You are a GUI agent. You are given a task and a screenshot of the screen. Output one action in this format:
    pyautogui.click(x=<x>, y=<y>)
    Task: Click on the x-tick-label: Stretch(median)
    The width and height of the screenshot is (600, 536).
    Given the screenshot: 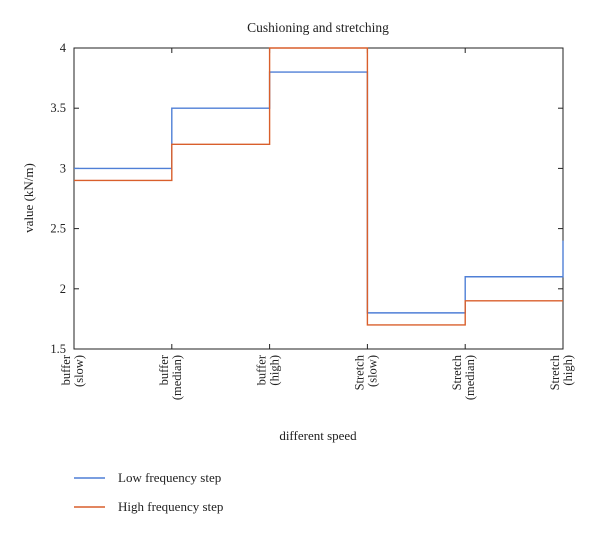 What is the action you would take?
    pyautogui.click(x=463, y=377)
    